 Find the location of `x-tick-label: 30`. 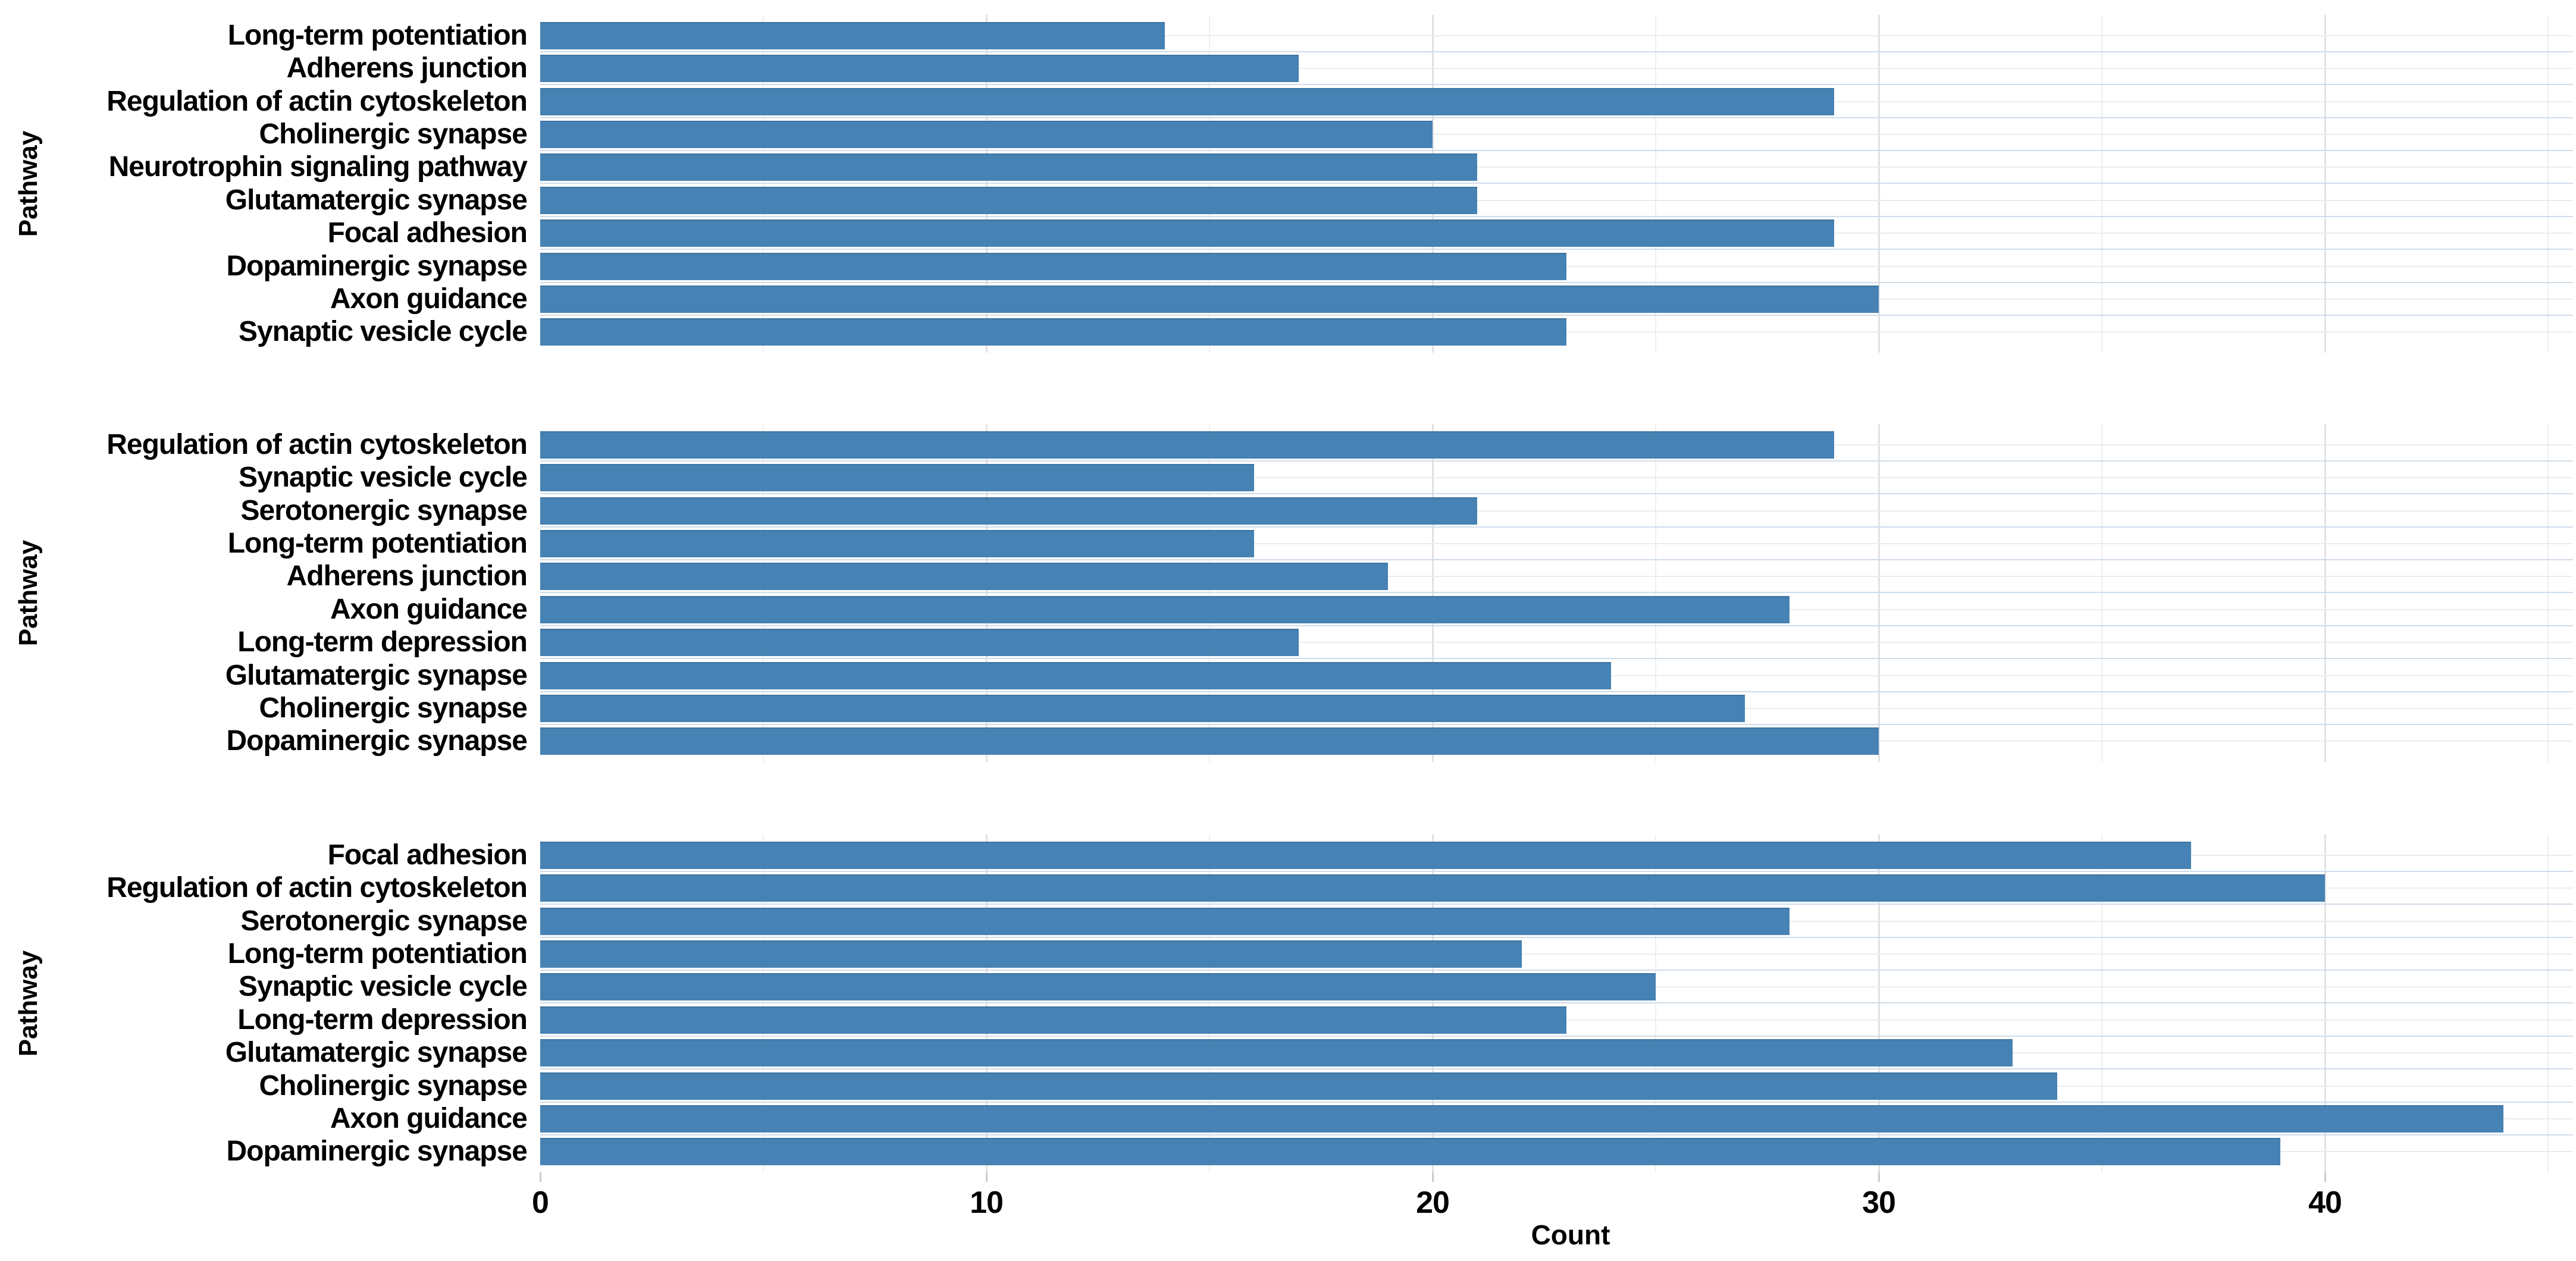

x-tick-label: 30 is located at coordinates (1879, 1202).